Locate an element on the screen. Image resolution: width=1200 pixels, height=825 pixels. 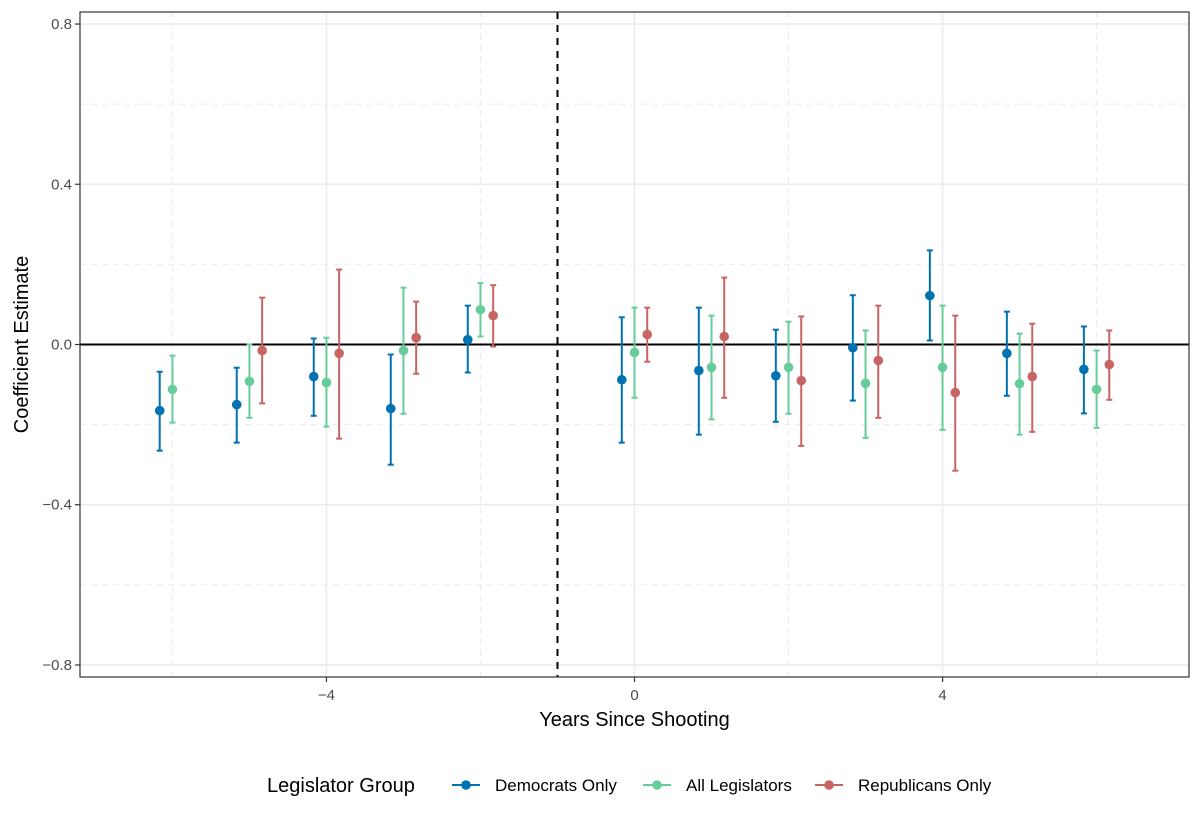
x-axis-title: Years Since Shooting is located at coordinates (634, 720).